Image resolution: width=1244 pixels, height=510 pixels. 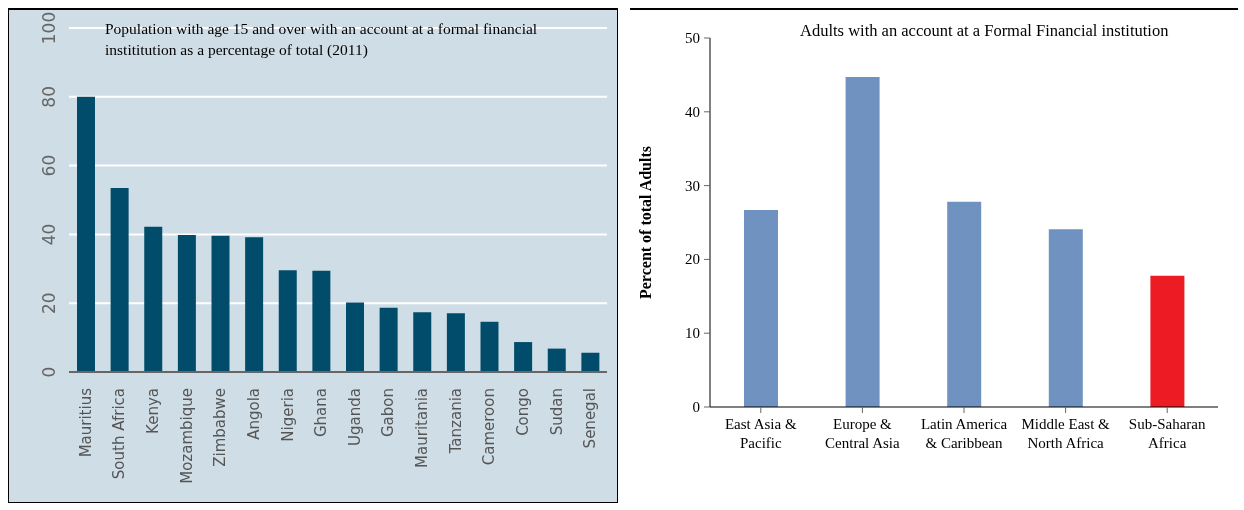 I want to click on x-tick-label: South Africa, so click(x=119, y=434).